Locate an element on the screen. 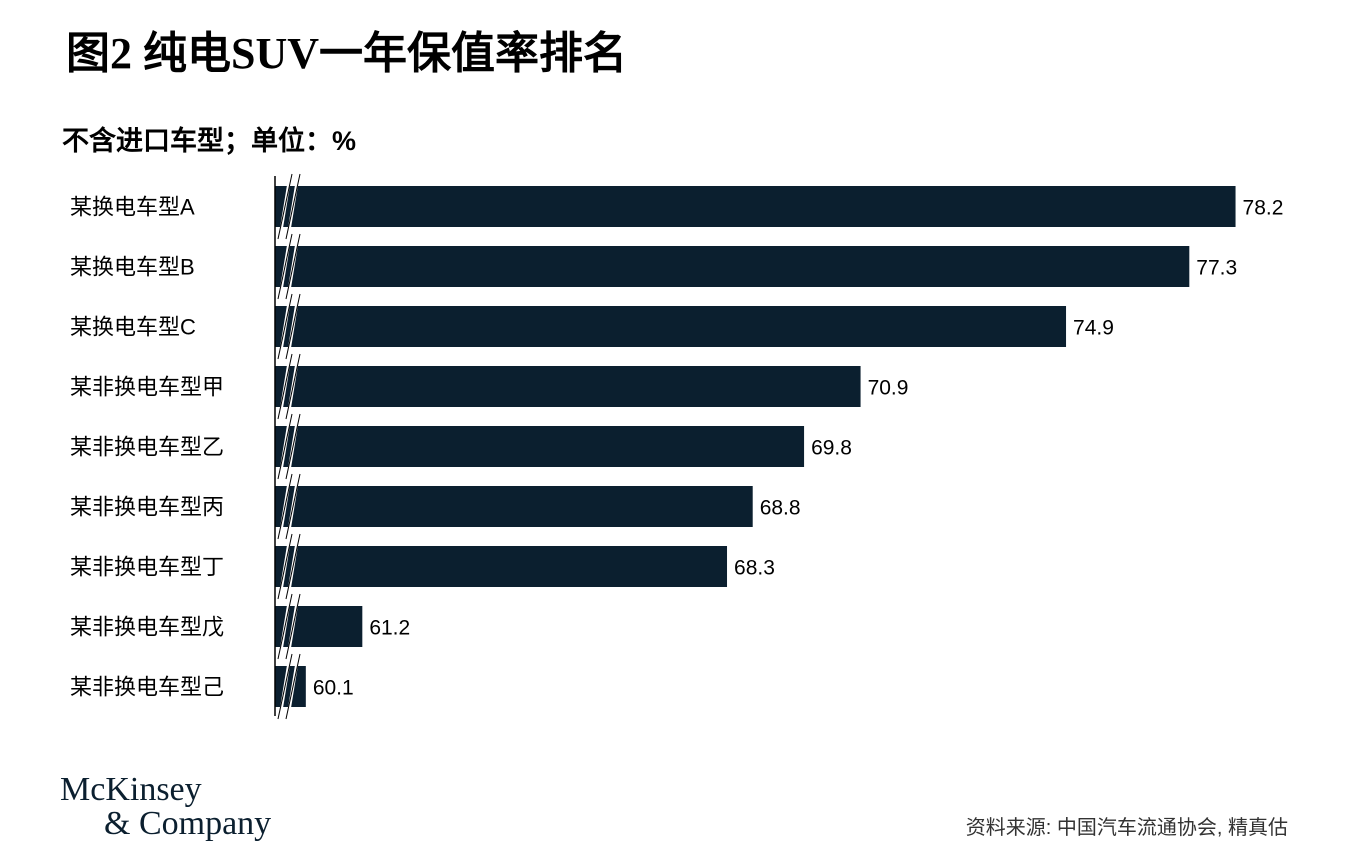 The image size is (1350, 868). category-label: 某换电车型A is located at coordinates (132, 207).